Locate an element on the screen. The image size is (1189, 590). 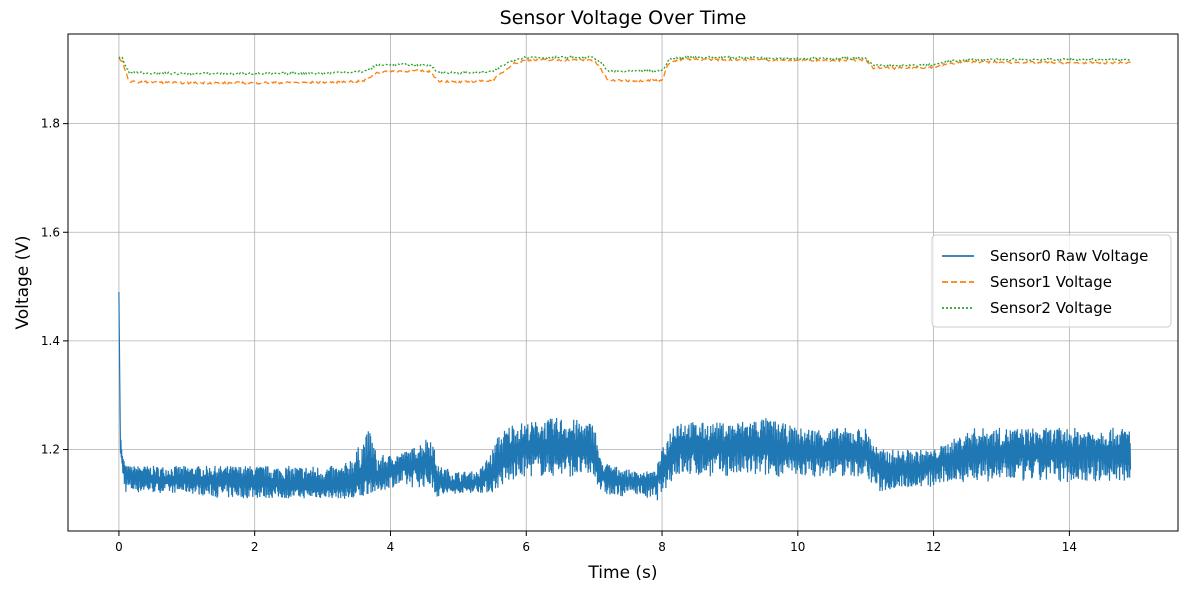
y-axis-label: Voltage (V) is located at coordinates (23, 282).